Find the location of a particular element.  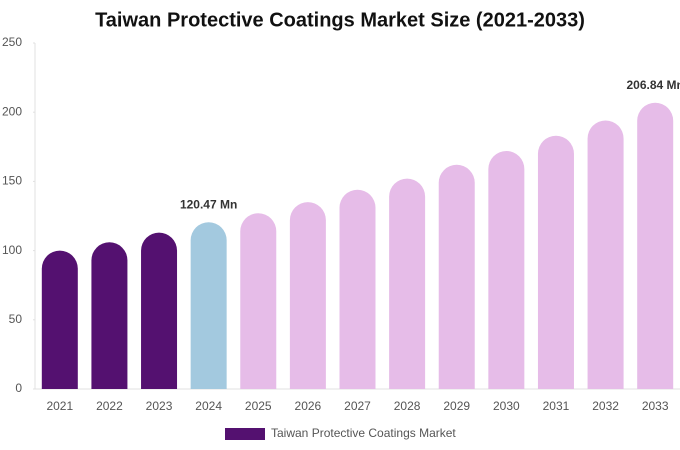

data-label: 206.84 Mn is located at coordinates (653, 85).